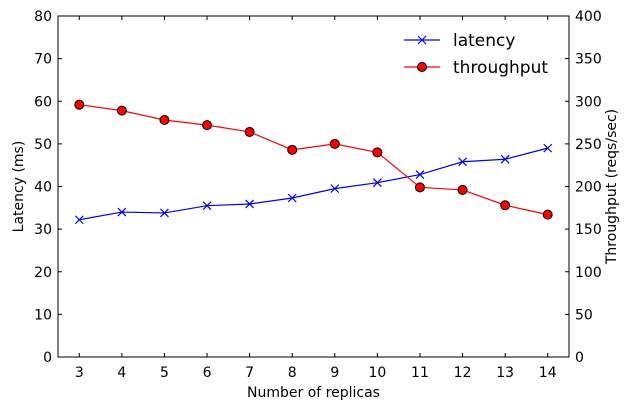  I want to click on x-tick-label: 13, so click(505, 373).